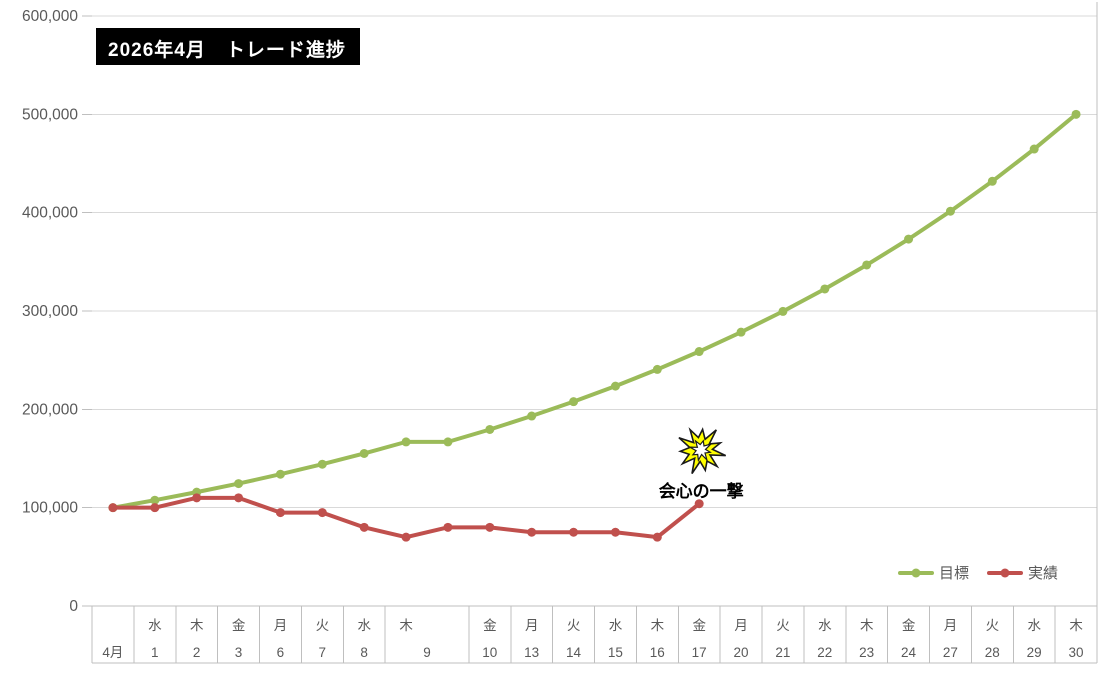  What do you see at coordinates (489, 652) in the screenshot?
I see `date-label: 10` at bounding box center [489, 652].